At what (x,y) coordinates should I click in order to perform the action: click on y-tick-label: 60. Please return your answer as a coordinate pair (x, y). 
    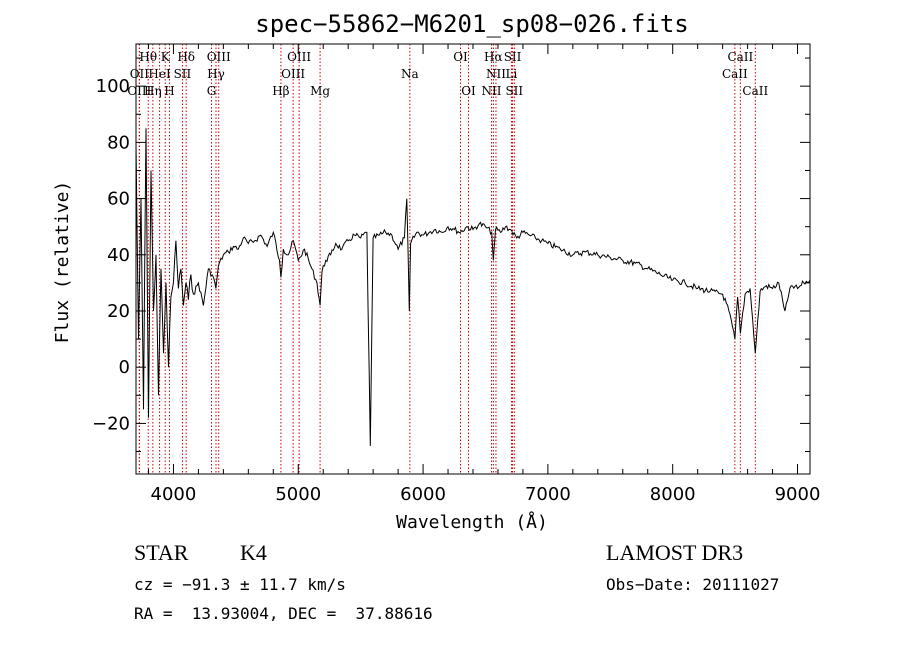
    Looking at the image, I should click on (118, 199).